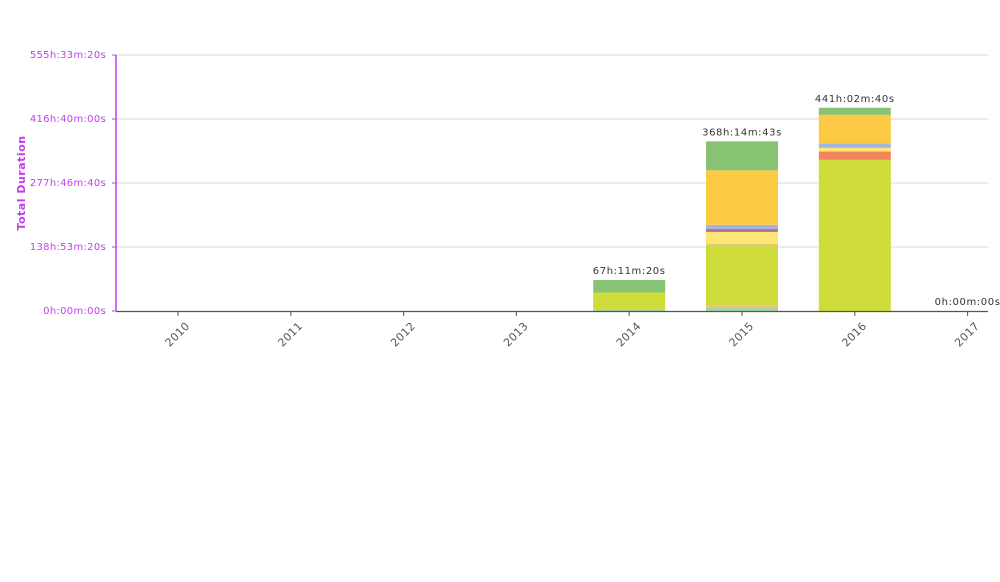  What do you see at coordinates (742, 335) in the screenshot?
I see `x-tick-label: 2015` at bounding box center [742, 335].